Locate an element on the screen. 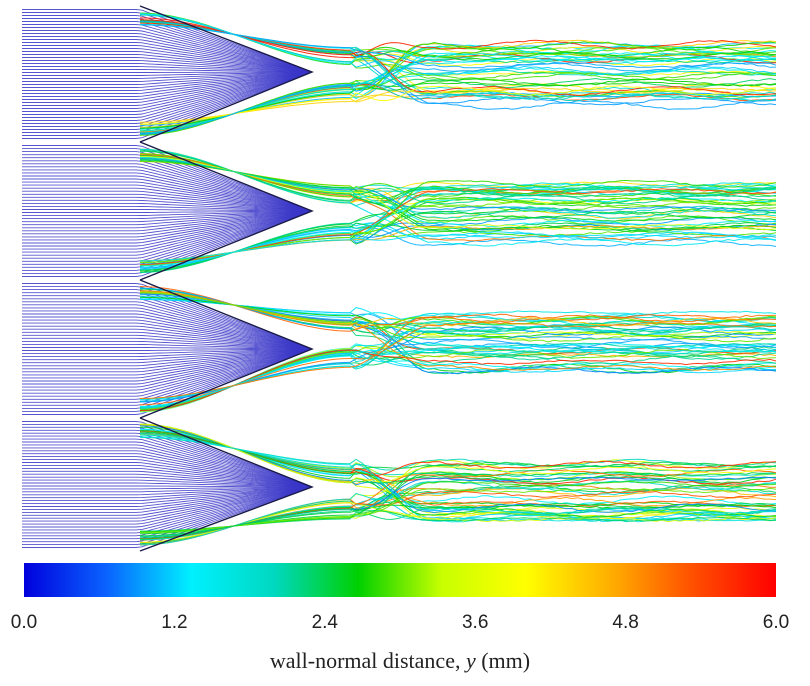 This screenshot has height=686, width=810. axis-title-symbol: y is located at coordinates (470, 660).